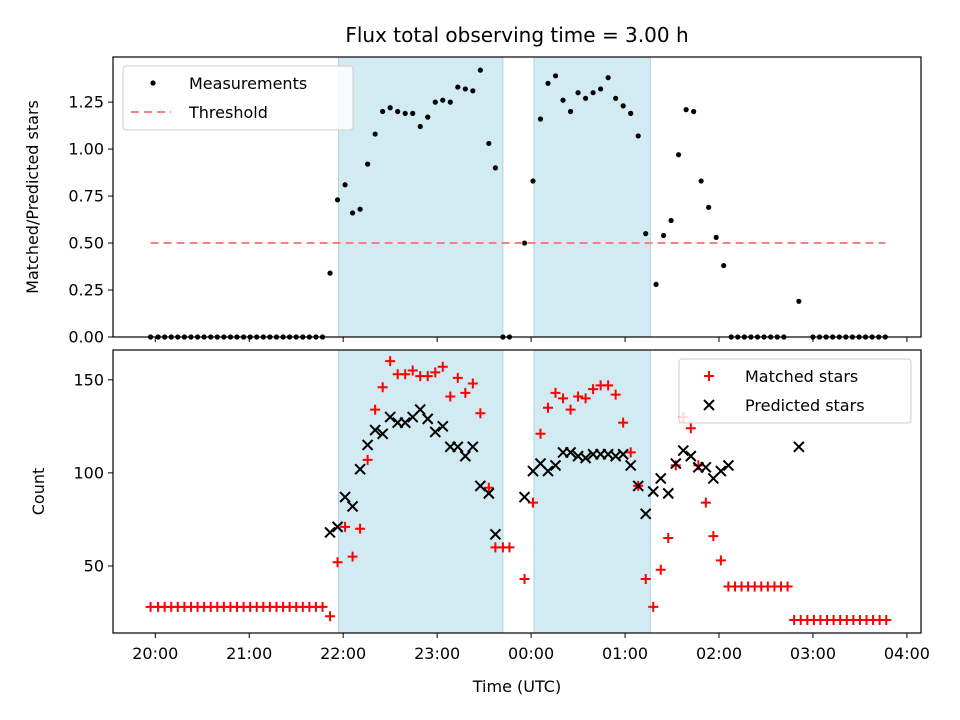 The width and height of the screenshot is (960, 720). Describe the element at coordinates (625, 653) in the screenshot. I see `x-tick-label: 01:00` at that location.